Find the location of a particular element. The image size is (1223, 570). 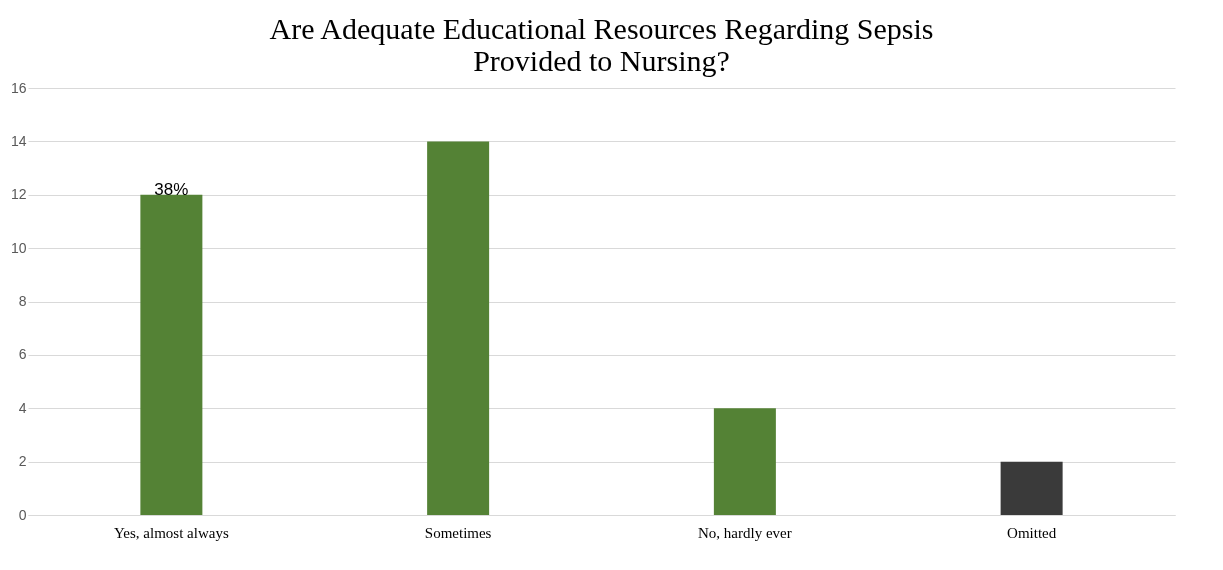

y-tick-label: 6 is located at coordinates (22, 354).